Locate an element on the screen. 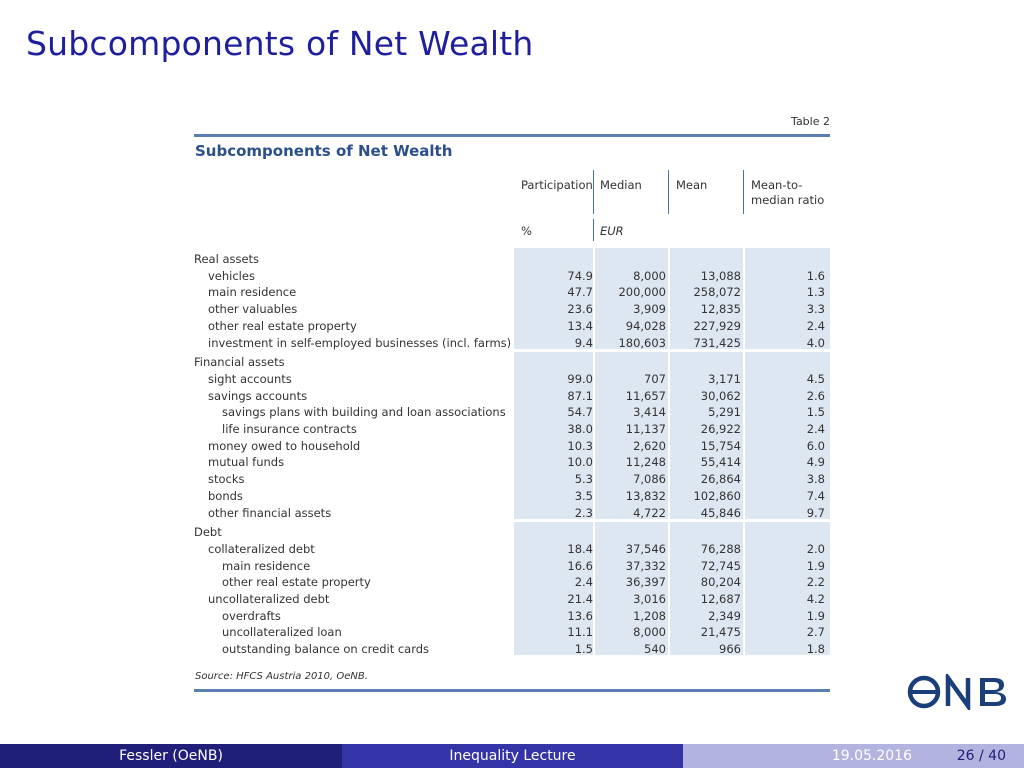 The width and height of the screenshot is (1024, 768). cell-participation: 10.0 is located at coordinates (580, 462).